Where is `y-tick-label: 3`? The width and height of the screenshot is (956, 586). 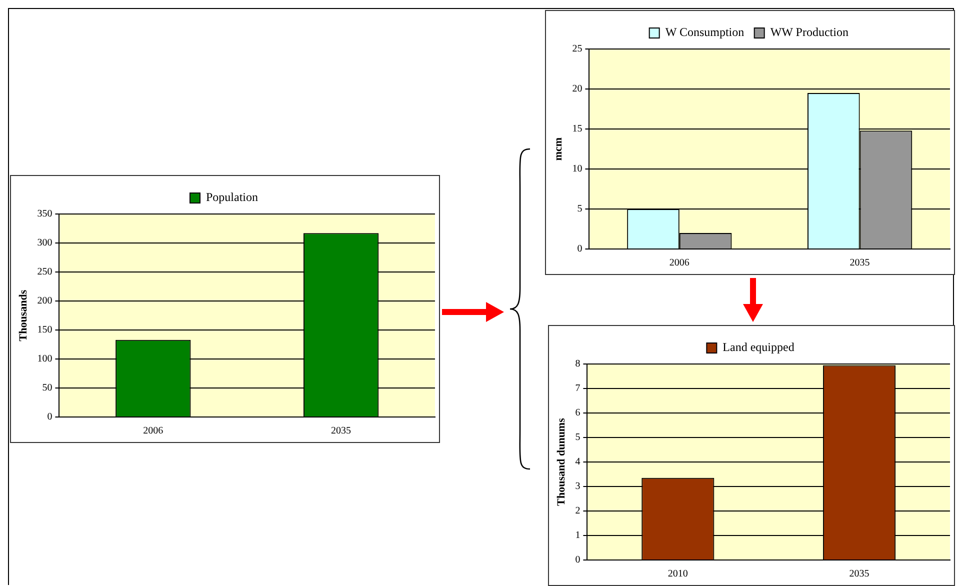 y-tick-label: 3 is located at coordinates (577, 486).